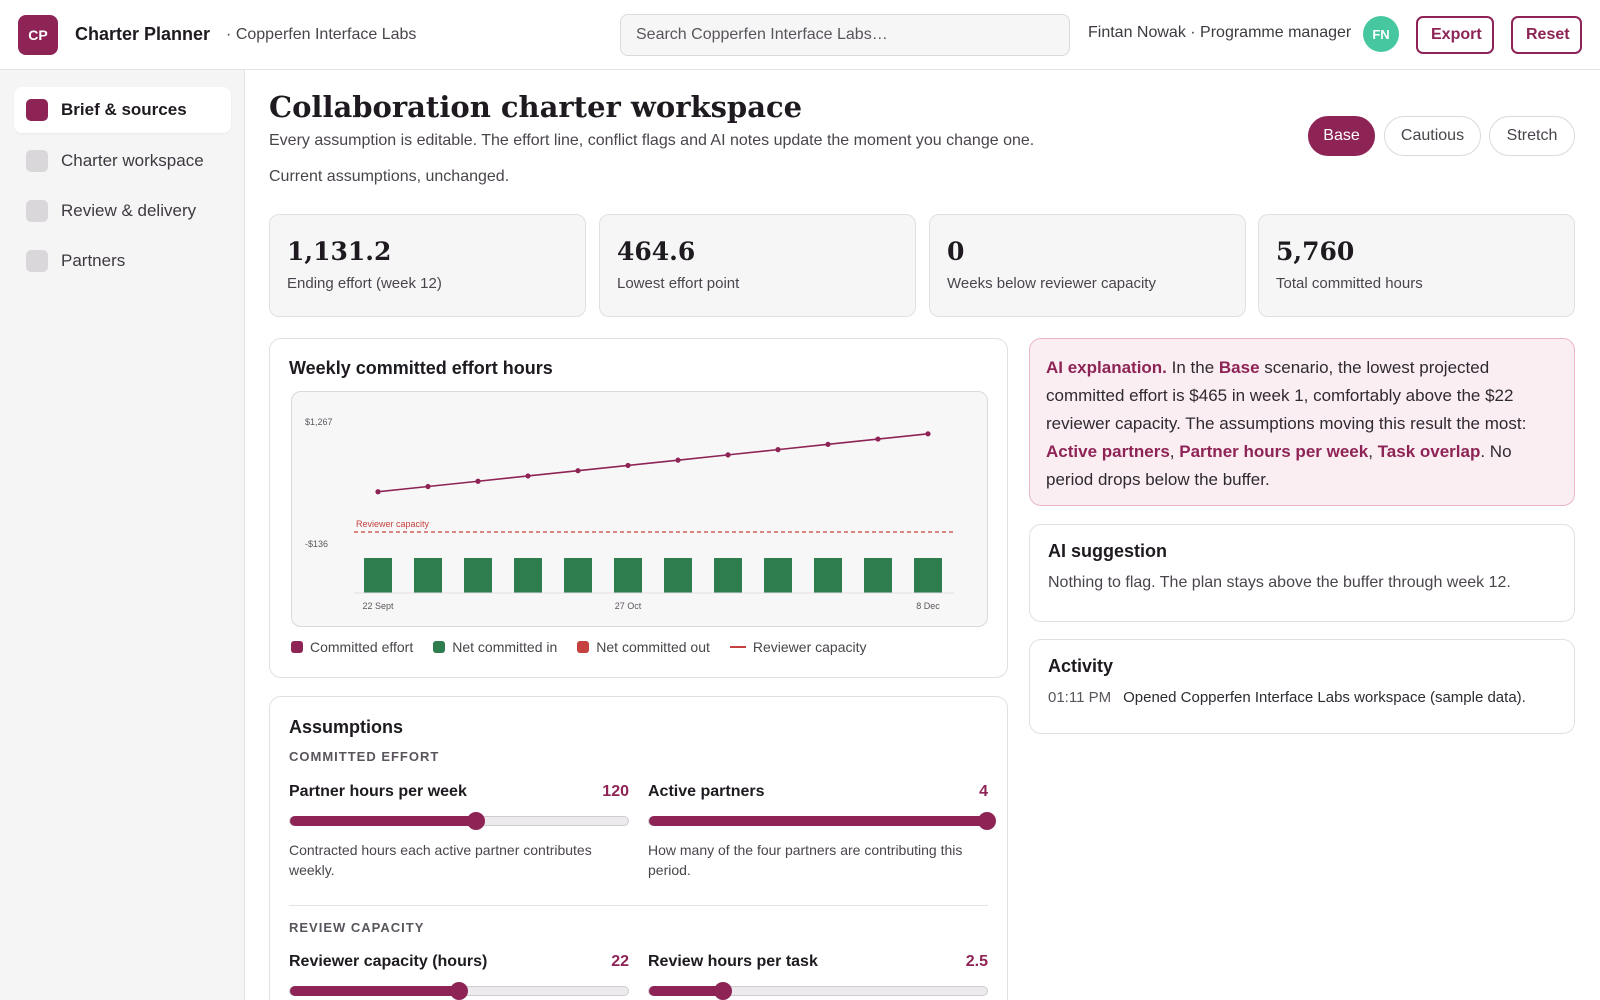 Image resolution: width=1600 pixels, height=1000 pixels. Describe the element at coordinates (1381, 34) in the screenshot. I see `avatar: FN` at that location.